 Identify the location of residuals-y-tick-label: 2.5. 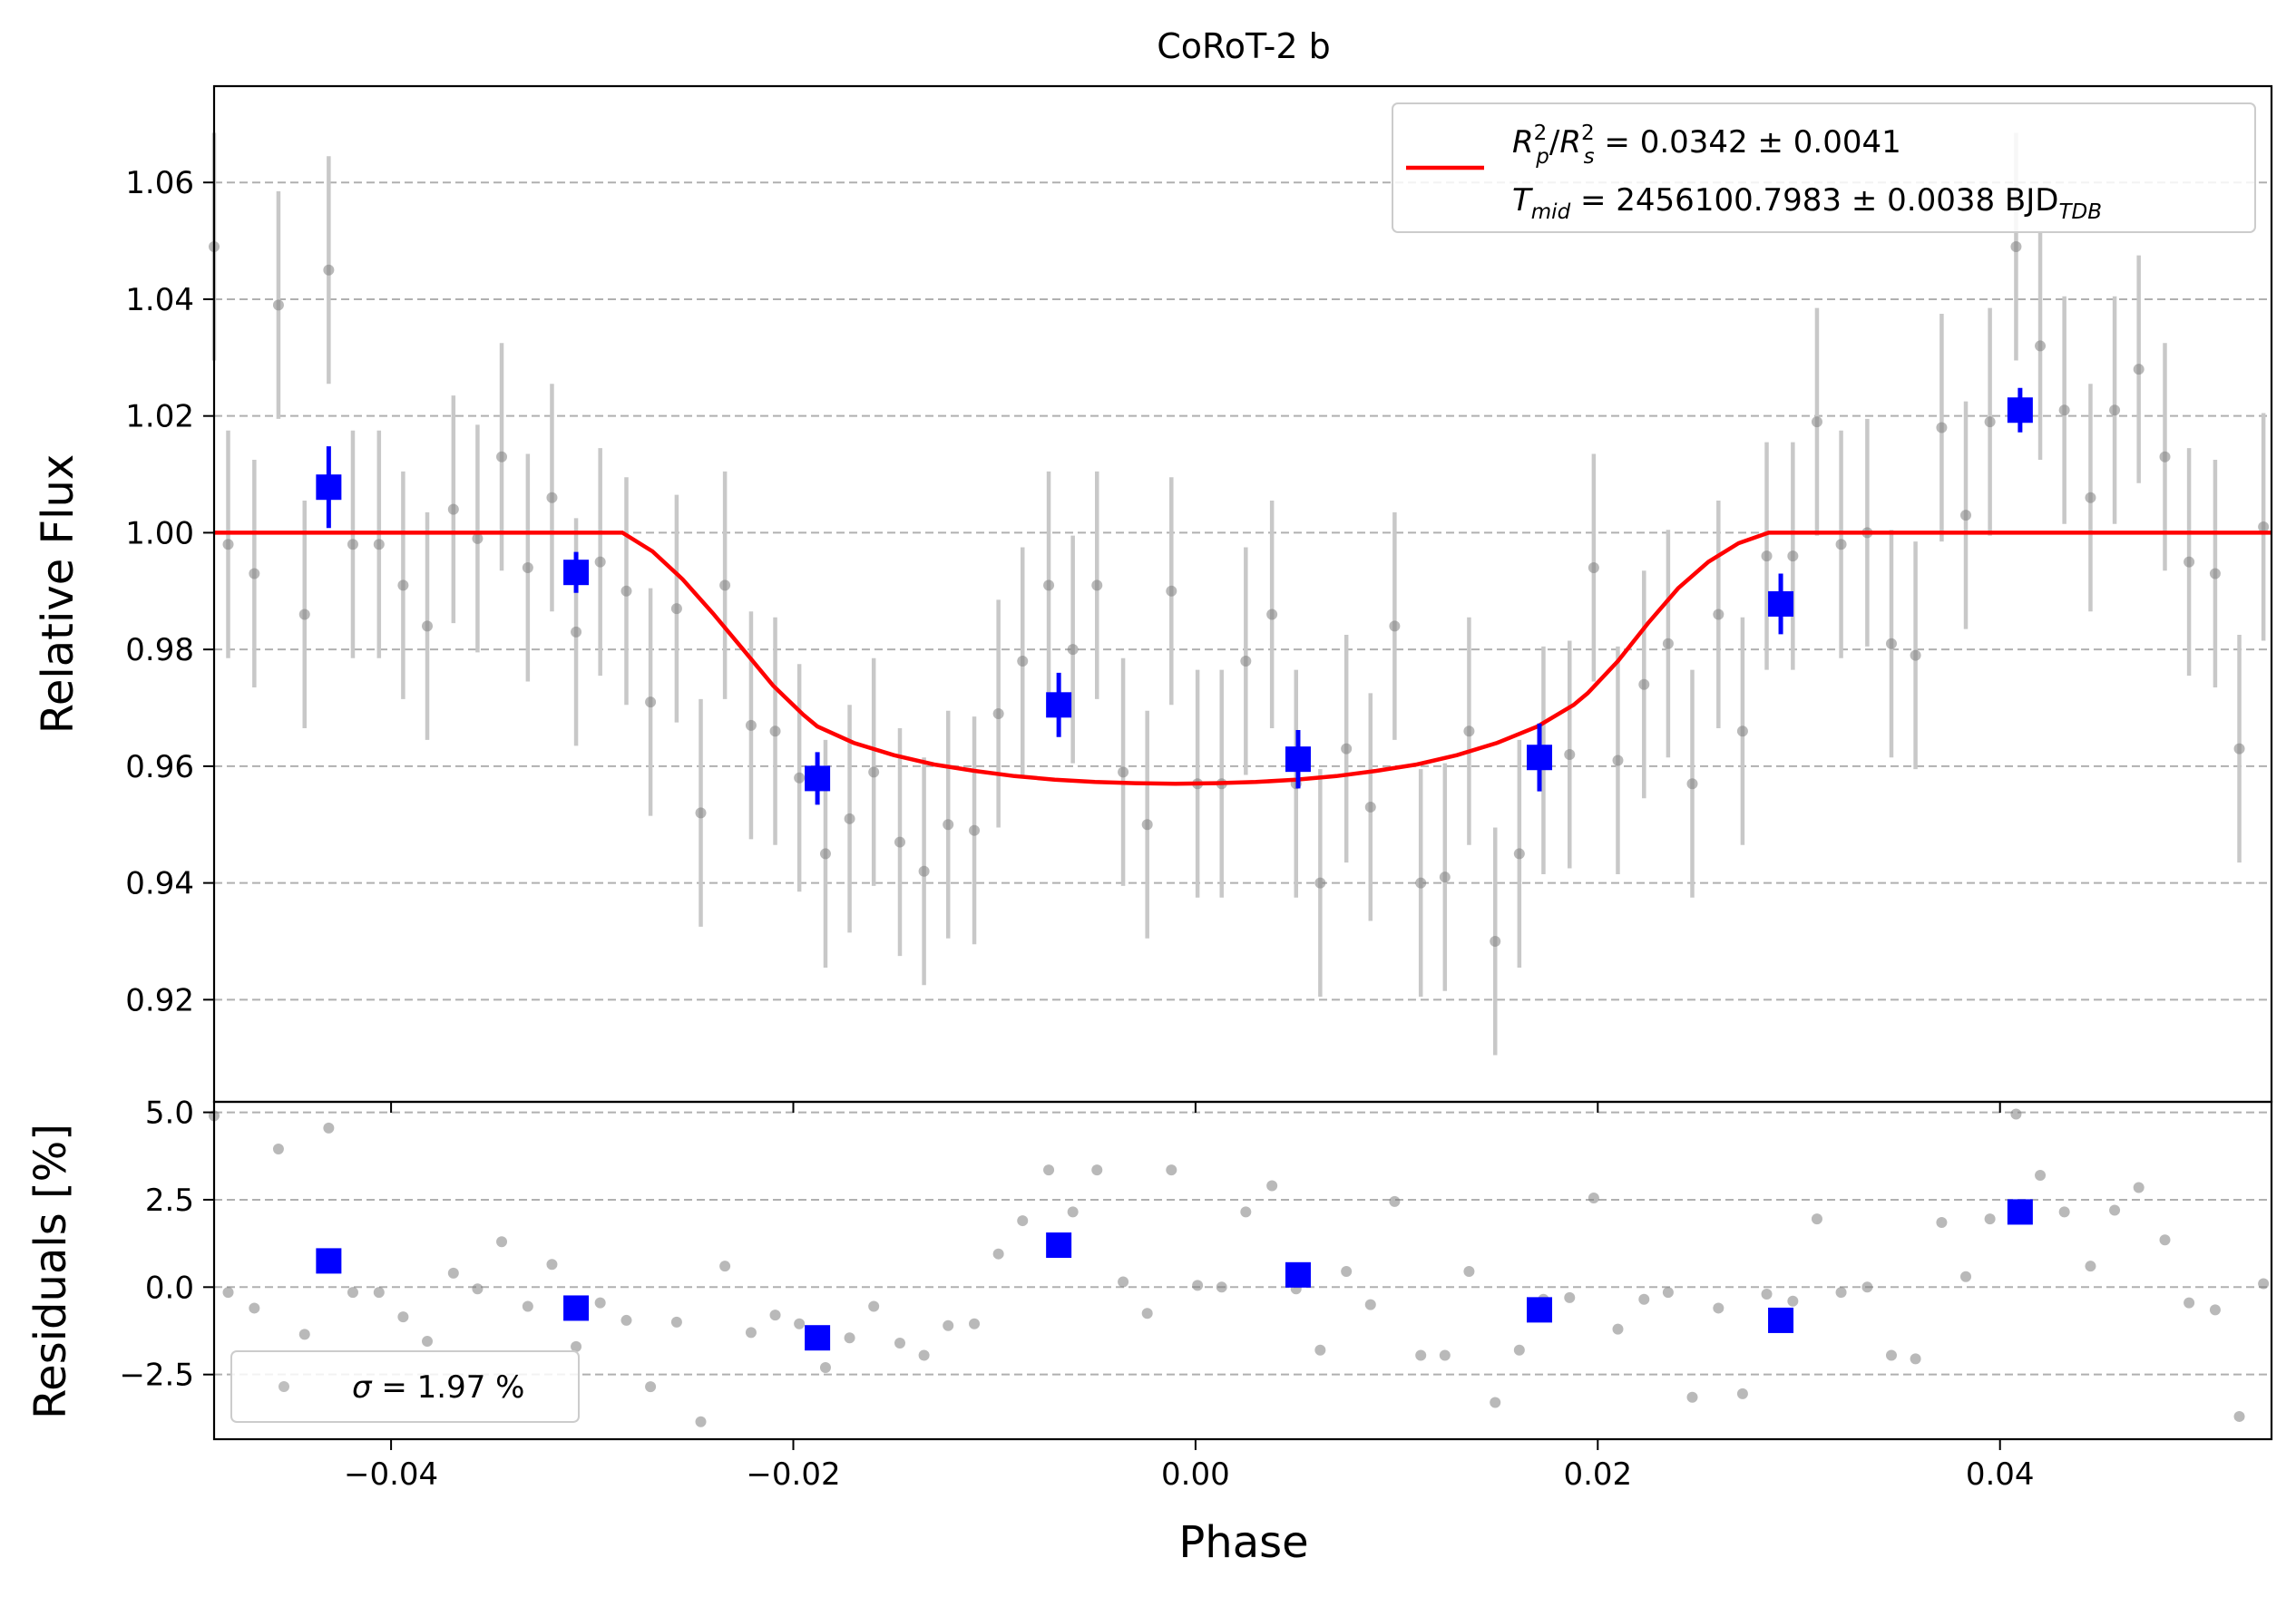
(169, 1201).